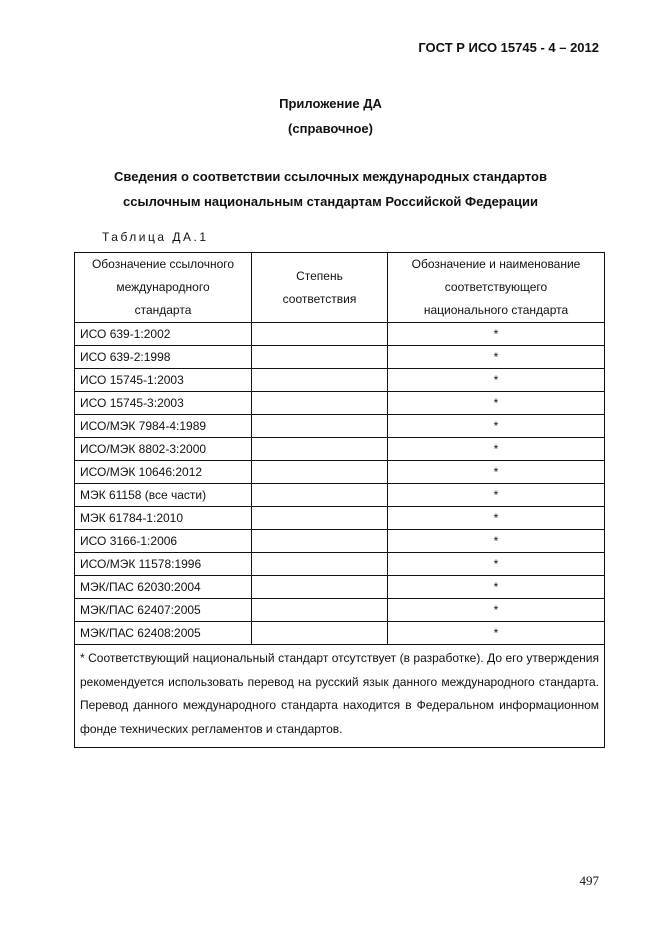 Image resolution: width=661 pixels, height=936 pixels. Describe the element at coordinates (163, 449) in the screenshot. I see `table-cell: ИСО/МЭК 8802-3:2000` at that location.